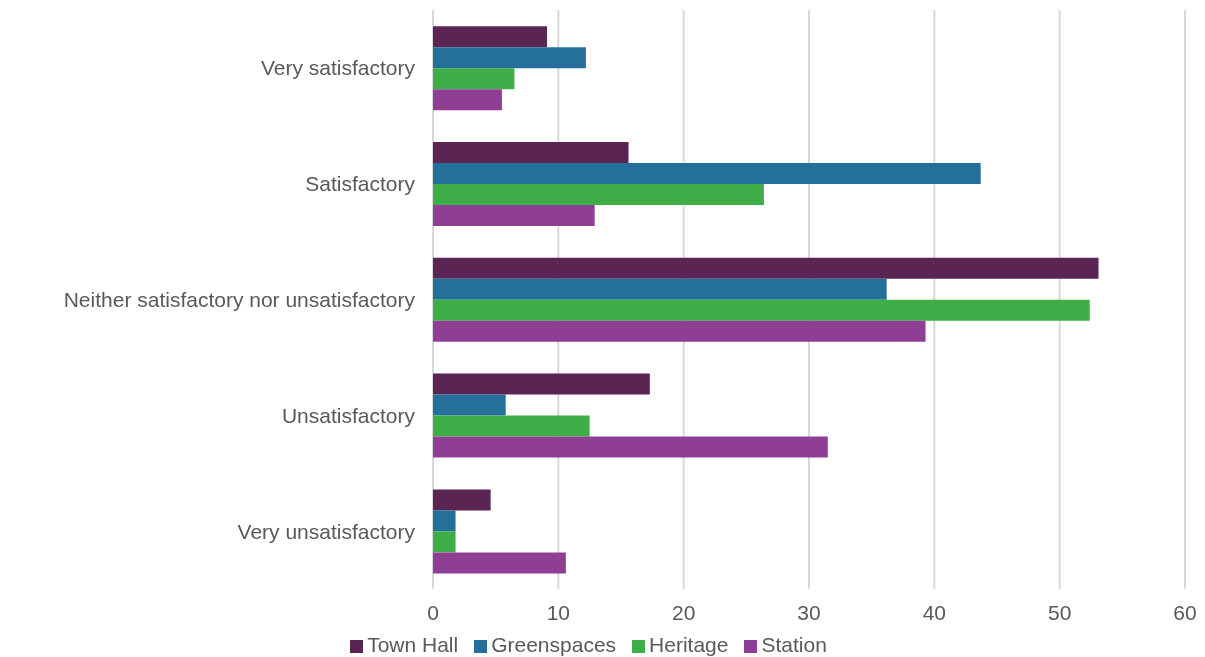 Image resolution: width=1205 pixels, height=657 pixels. What do you see at coordinates (809, 612) in the screenshot?
I see `x-tick-label: 30` at bounding box center [809, 612].